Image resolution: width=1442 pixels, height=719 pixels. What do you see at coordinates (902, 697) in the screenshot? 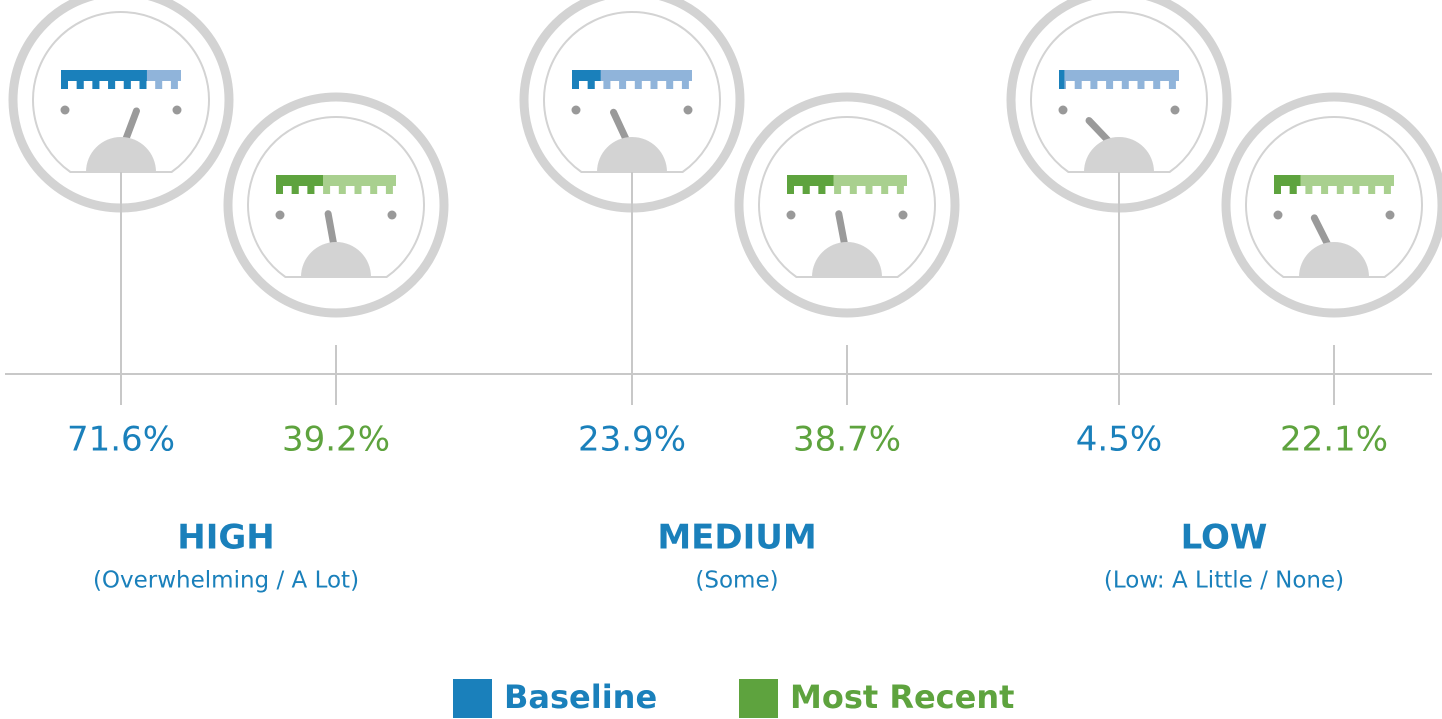
I see `legend-label: Most Recent` at bounding box center [902, 697].